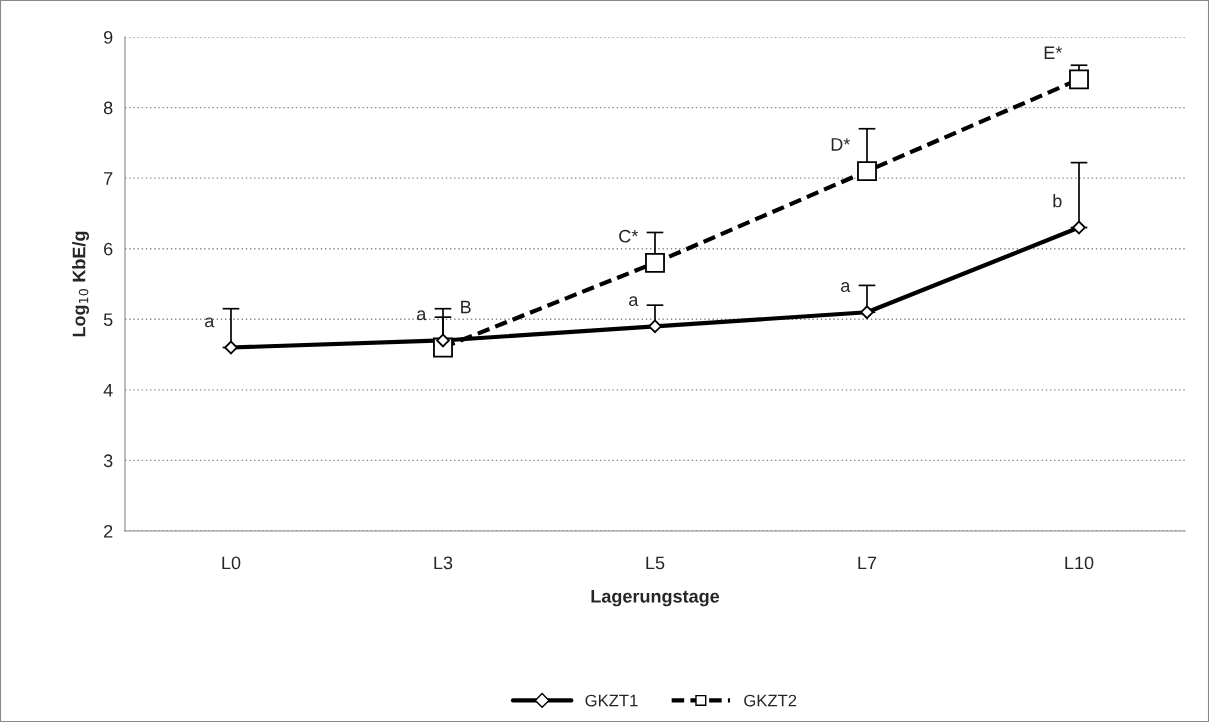 The image size is (1209, 722). I want to click on annotation: B, so click(466, 307).